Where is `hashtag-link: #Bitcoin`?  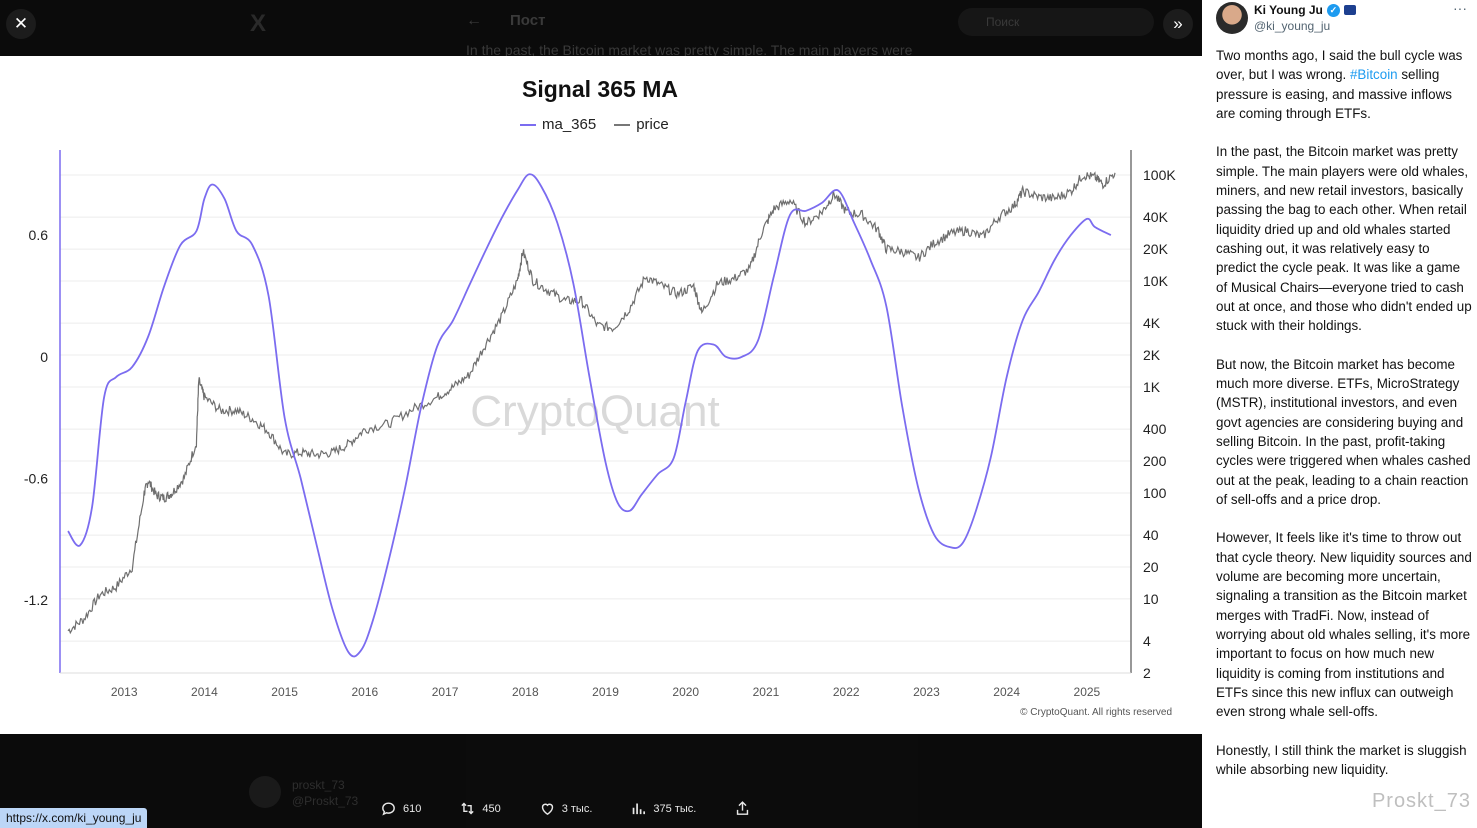 hashtag-link: #Bitcoin is located at coordinates (1373, 75).